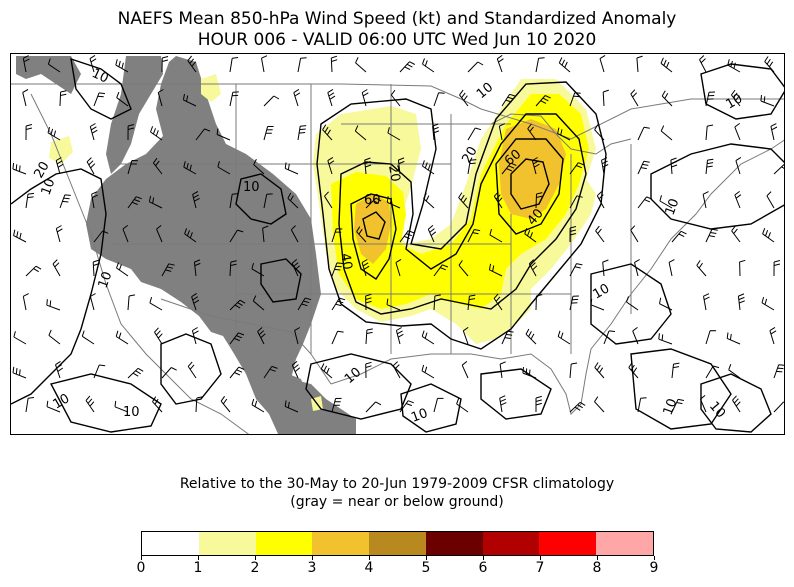  I want to click on us-canada-border, so click(397, 111).